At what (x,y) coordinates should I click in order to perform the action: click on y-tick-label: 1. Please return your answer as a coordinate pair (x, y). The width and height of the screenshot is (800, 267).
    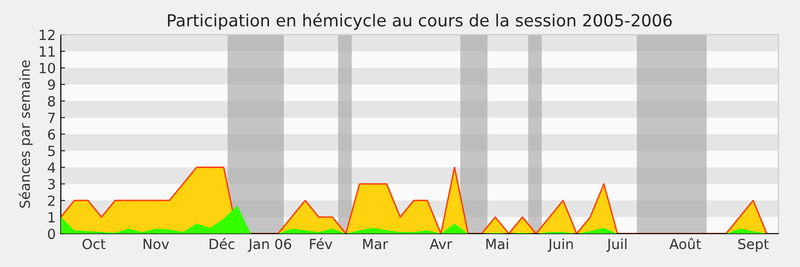
    Looking at the image, I should click on (51, 217).